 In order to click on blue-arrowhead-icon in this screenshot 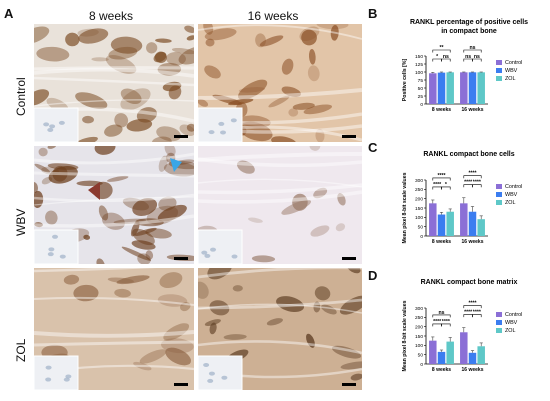, I will do `click(176, 165)`.